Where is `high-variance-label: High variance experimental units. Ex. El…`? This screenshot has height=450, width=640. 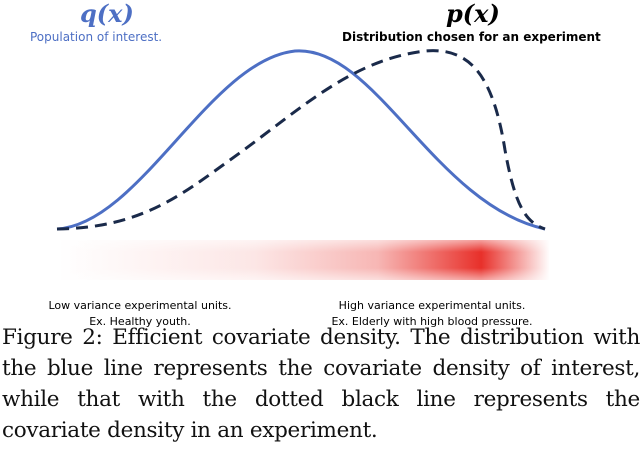 high-variance-label: High variance experimental units. Ex. El… is located at coordinates (432, 314).